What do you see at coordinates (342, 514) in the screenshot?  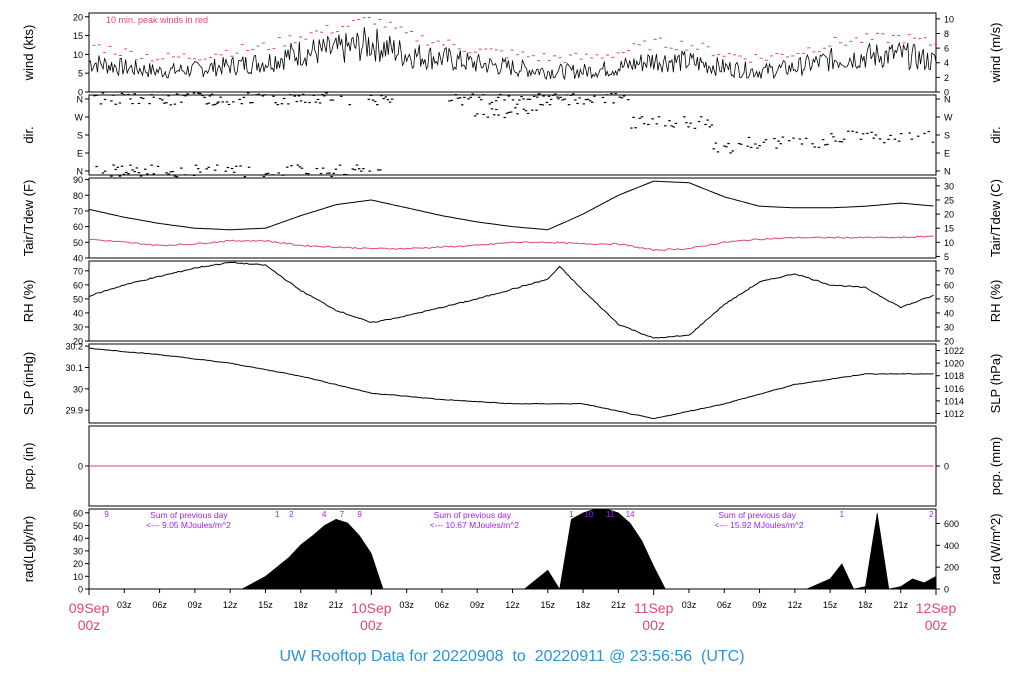 I see `rad-day-mark: 7` at bounding box center [342, 514].